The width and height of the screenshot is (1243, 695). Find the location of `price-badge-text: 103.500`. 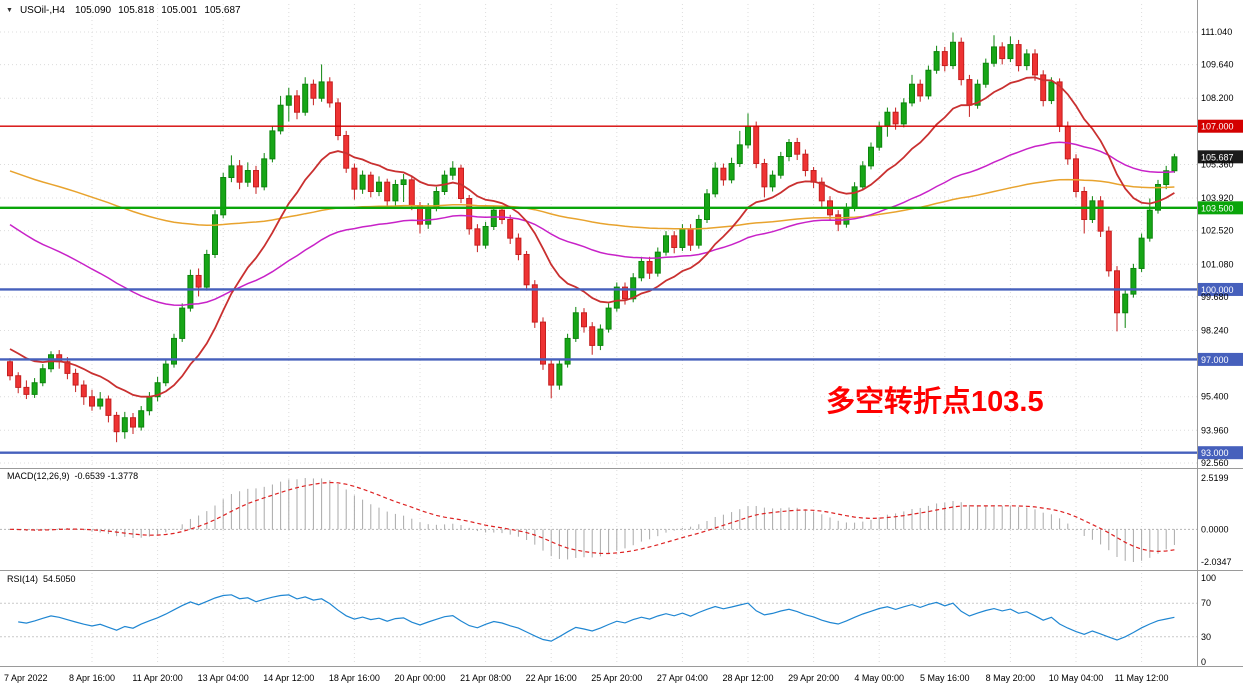

price-badge-text: 103.500 is located at coordinates (1217, 208).